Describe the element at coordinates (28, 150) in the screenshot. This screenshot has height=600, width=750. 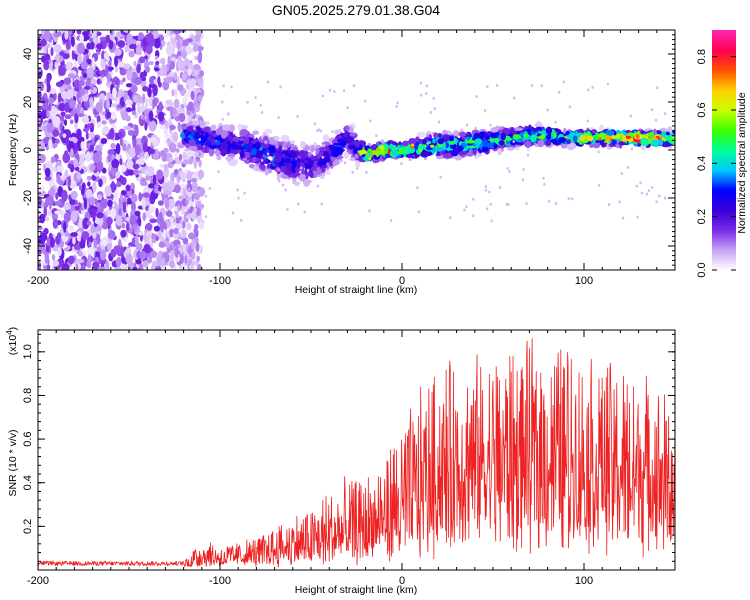
I see `spectrogram-y-tick-label: 0` at that location.